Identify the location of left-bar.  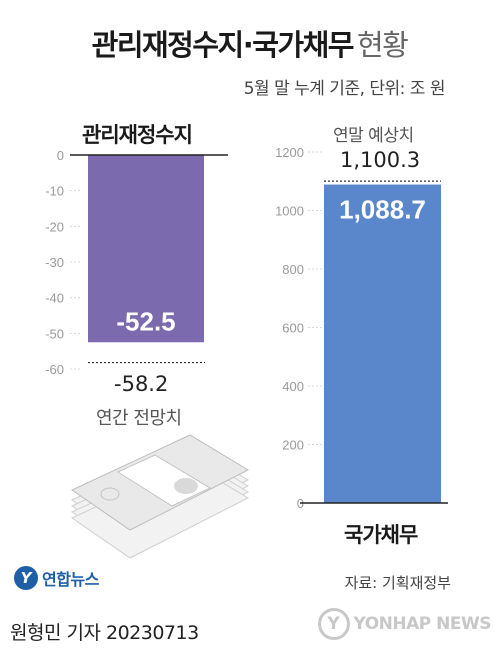
(146, 249).